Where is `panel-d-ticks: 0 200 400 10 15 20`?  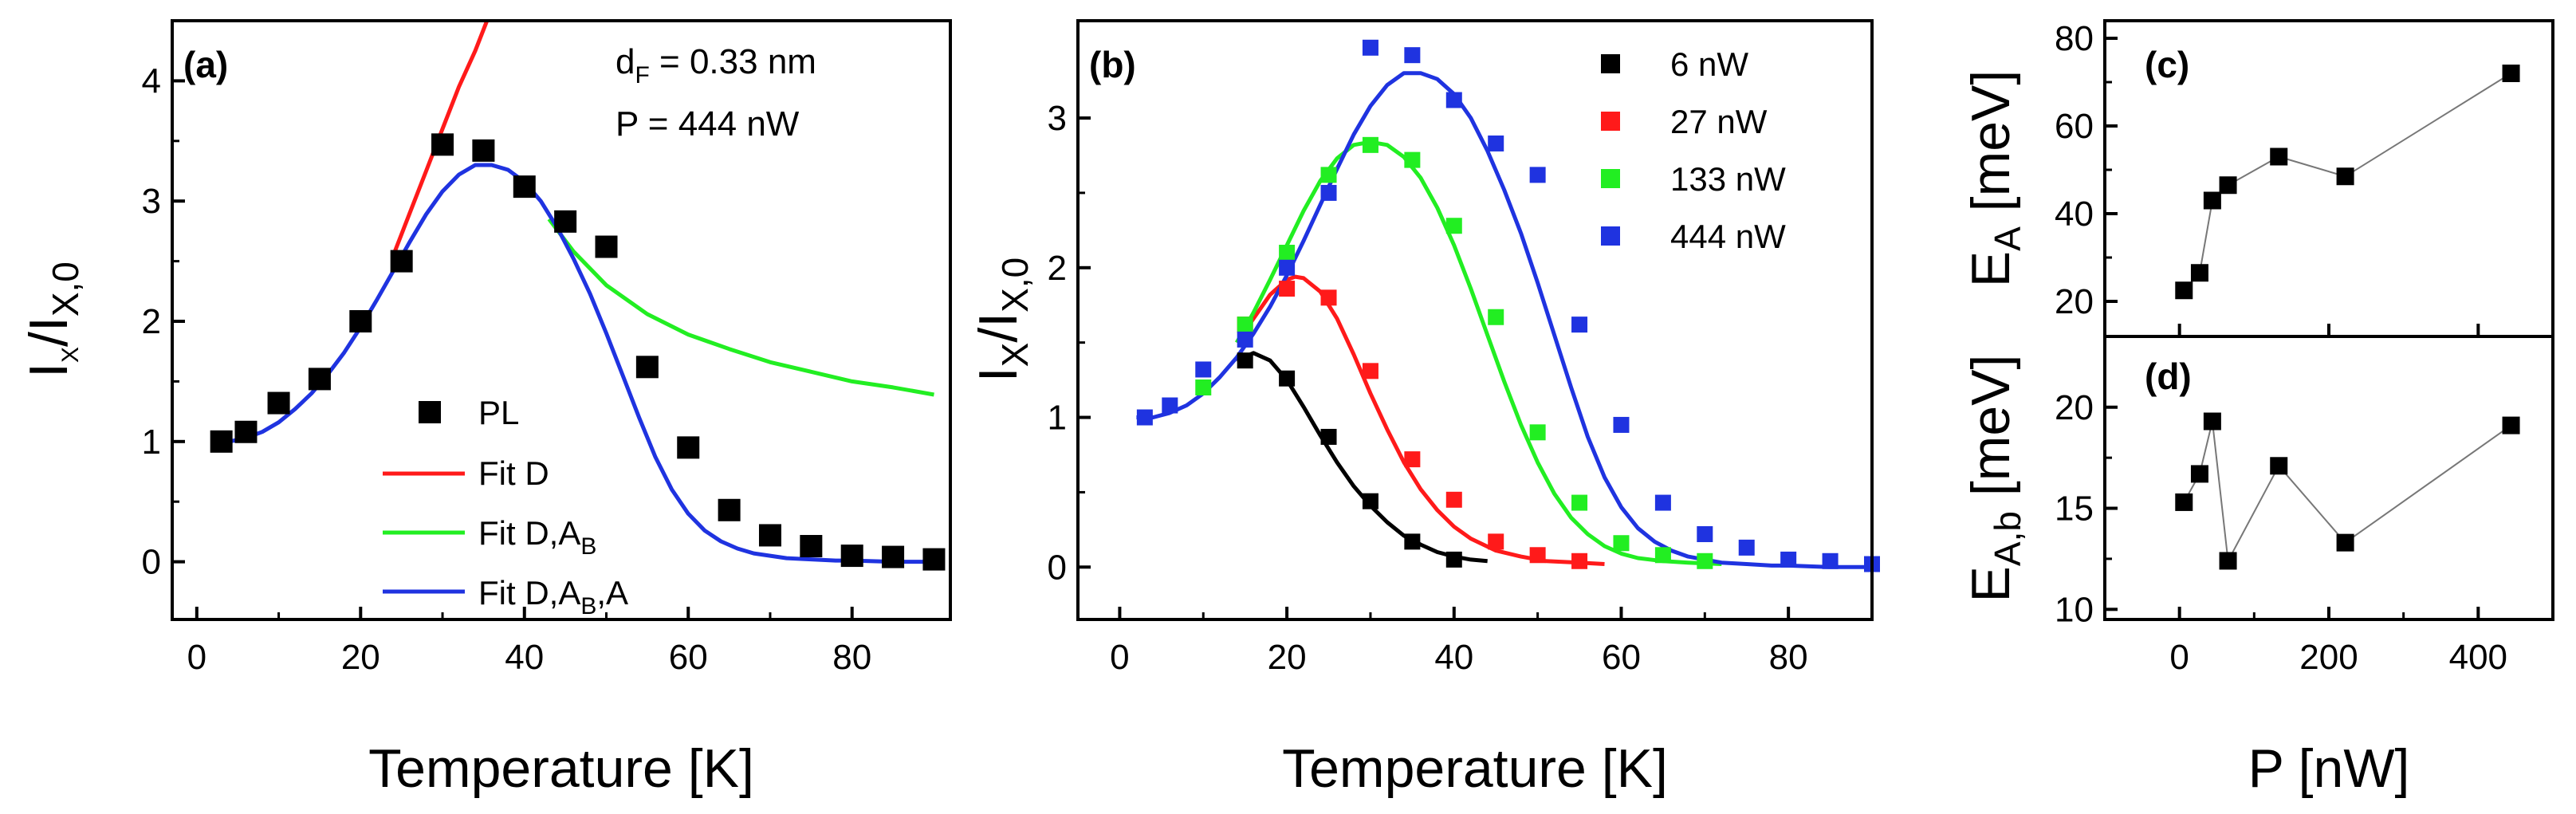 panel-d-ticks: 0 200 400 10 15 20 is located at coordinates (2281, 532).